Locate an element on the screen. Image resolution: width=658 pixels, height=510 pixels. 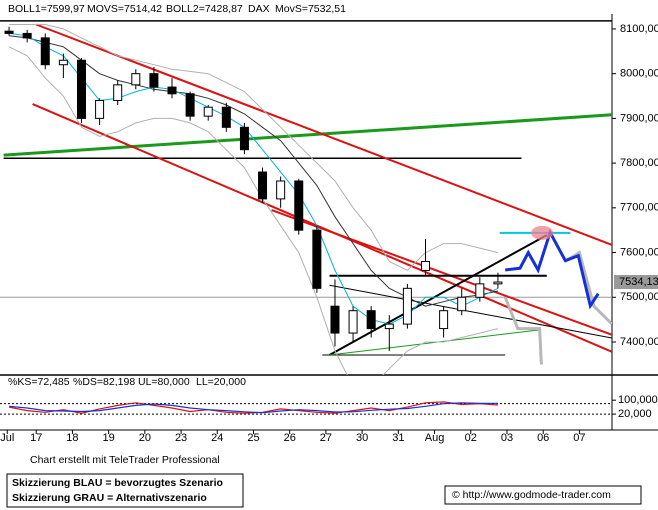
legend-entry: BOLL2=7428,87 is located at coordinates (204, 9).